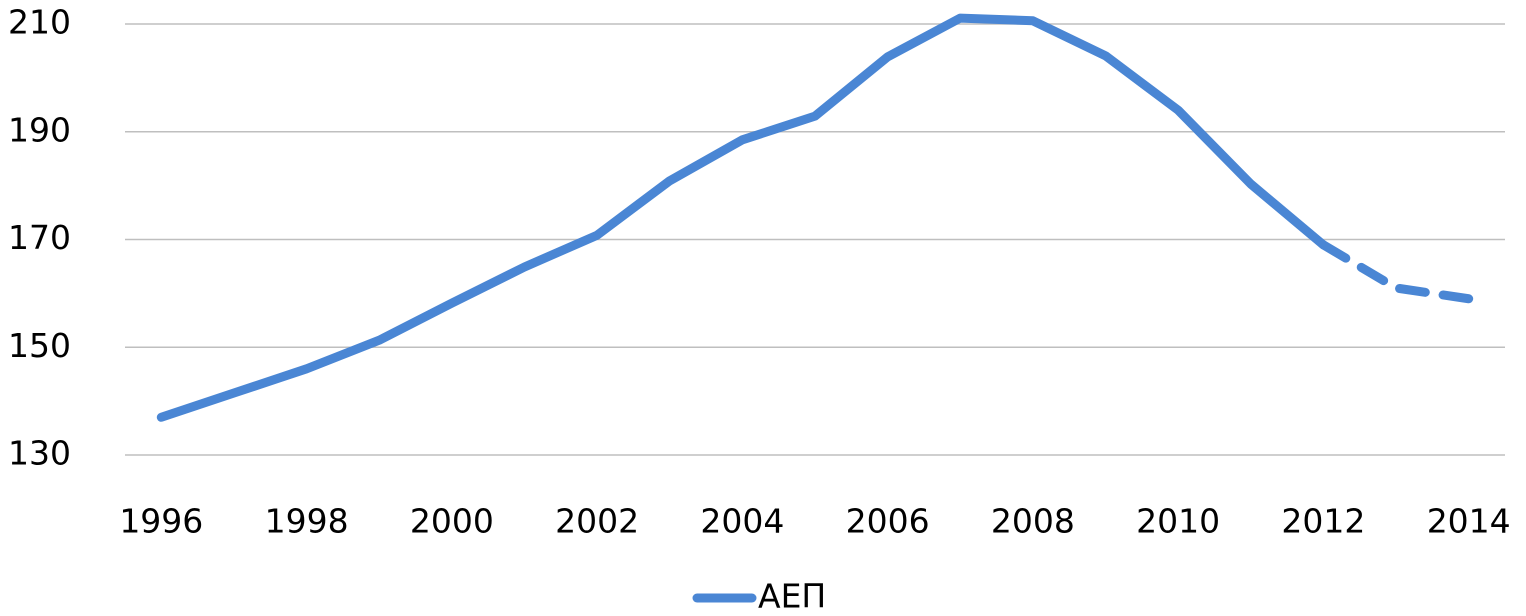 This screenshot has height=616, width=1526. Describe the element at coordinates (161, 521) in the screenshot. I see `x-tick-label: 1996` at that location.